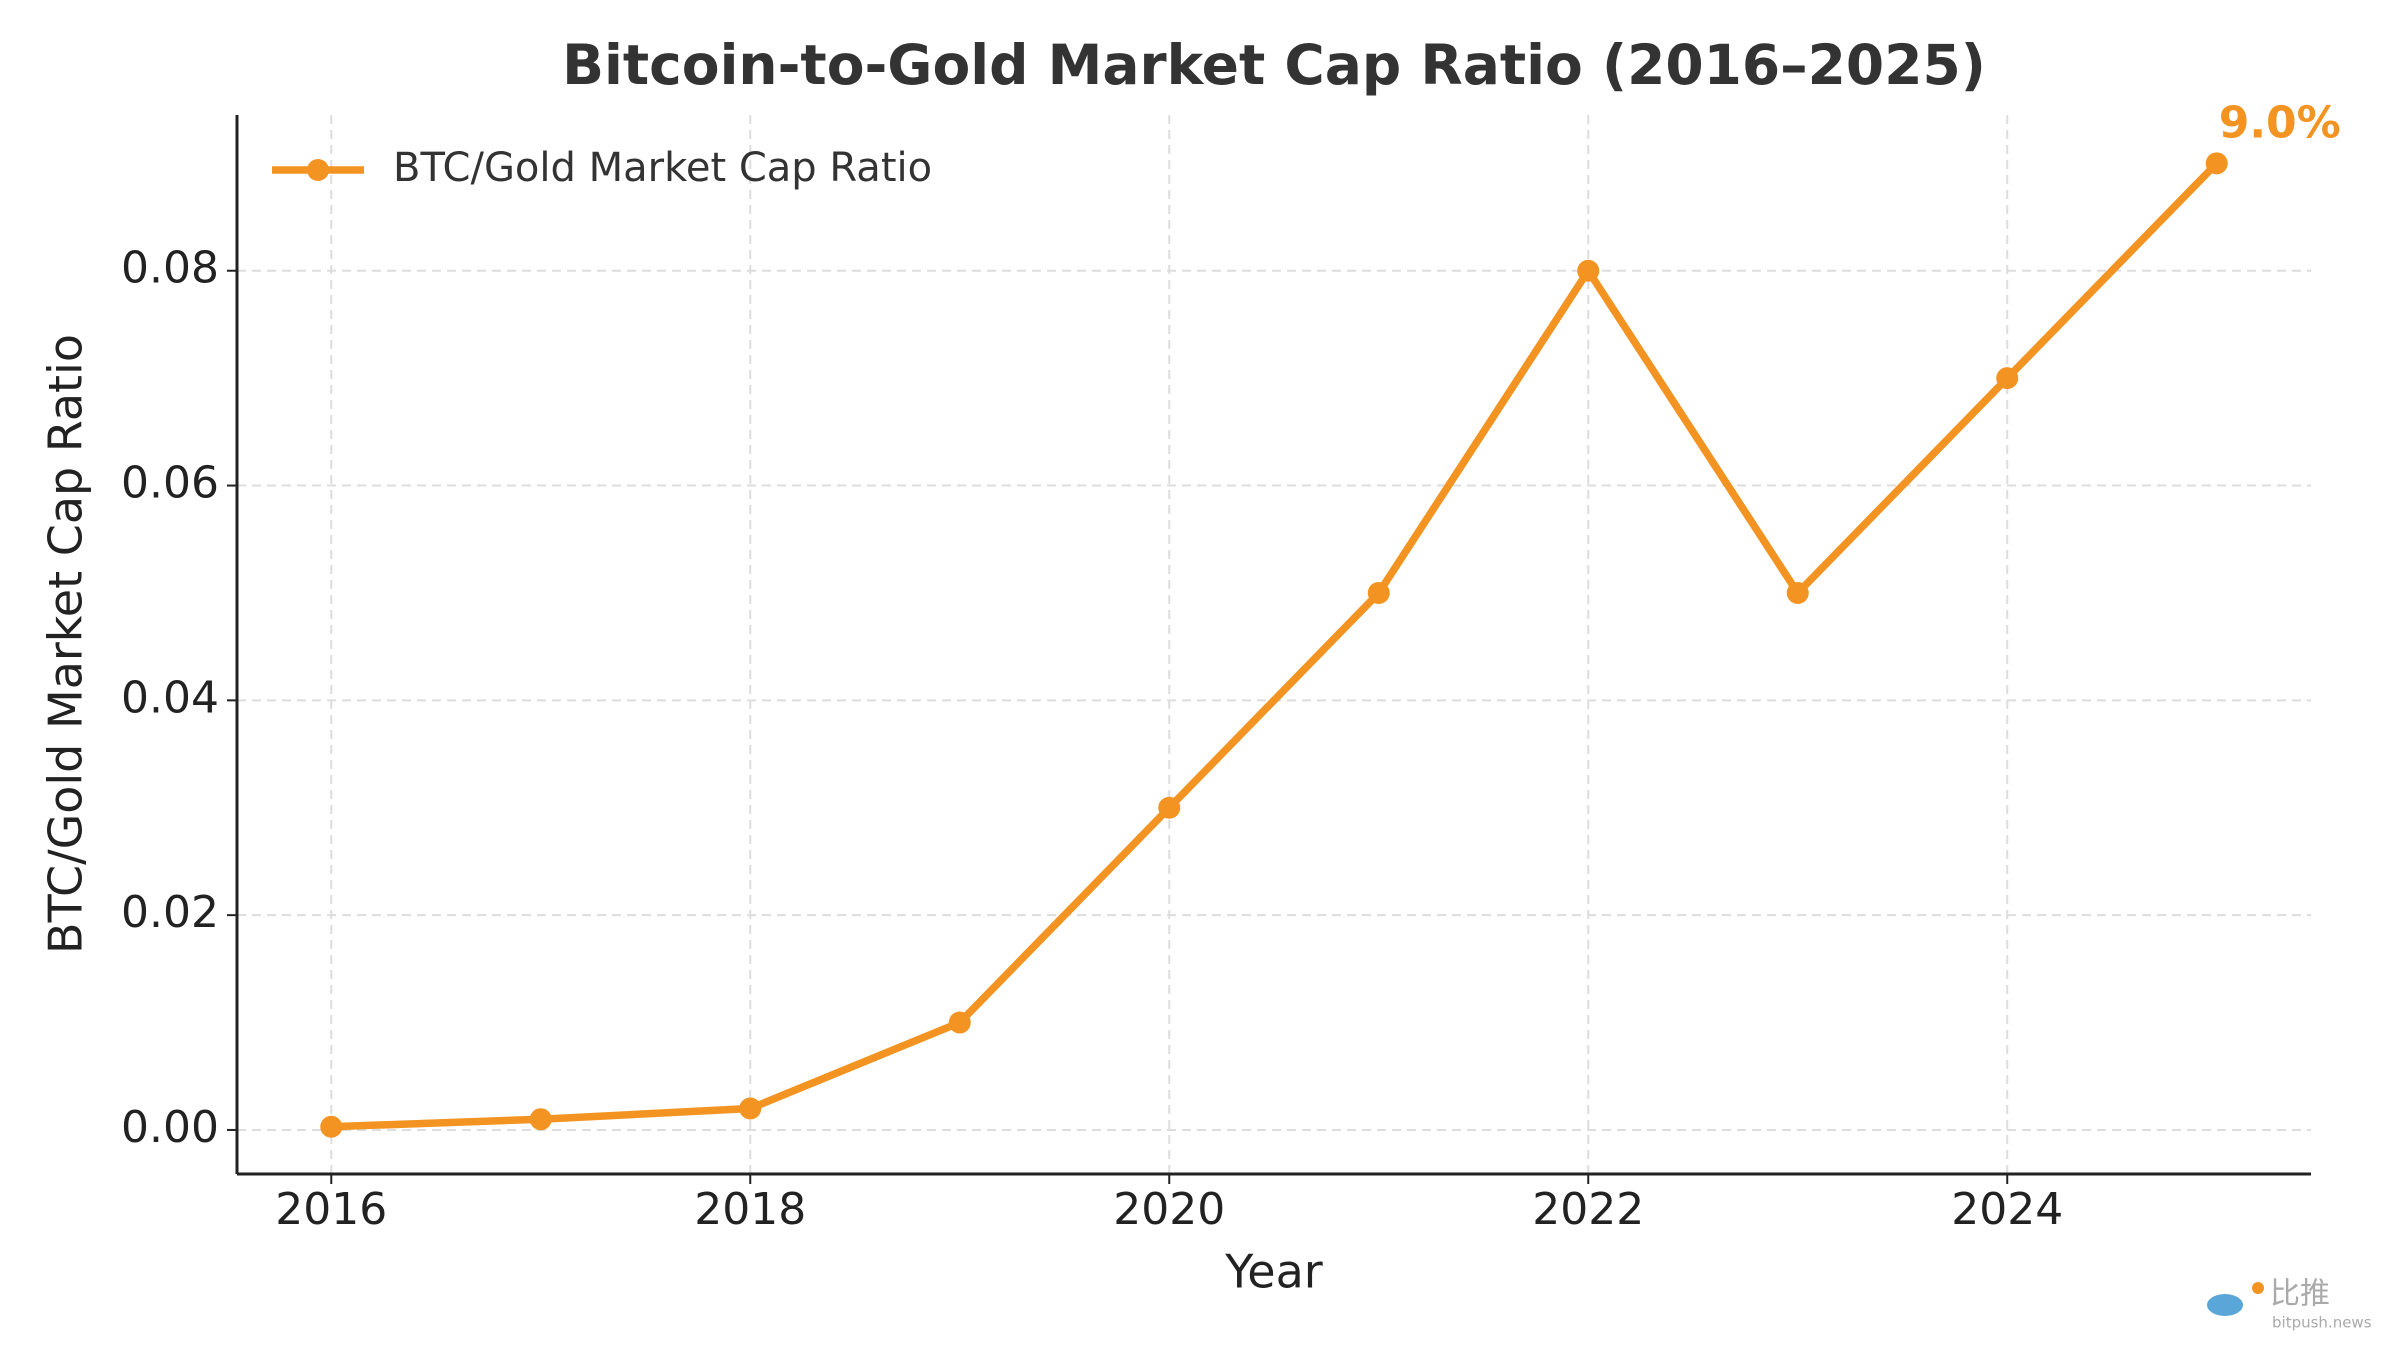 The height and width of the screenshot is (1350, 2400). I want to click on x-tick-label: 2020, so click(1169, 1209).